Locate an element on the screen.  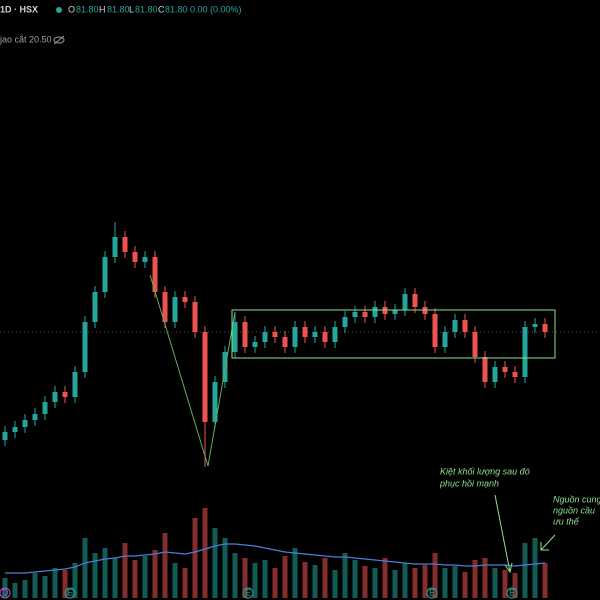
annotation: ưu thế is located at coordinates (566, 521).